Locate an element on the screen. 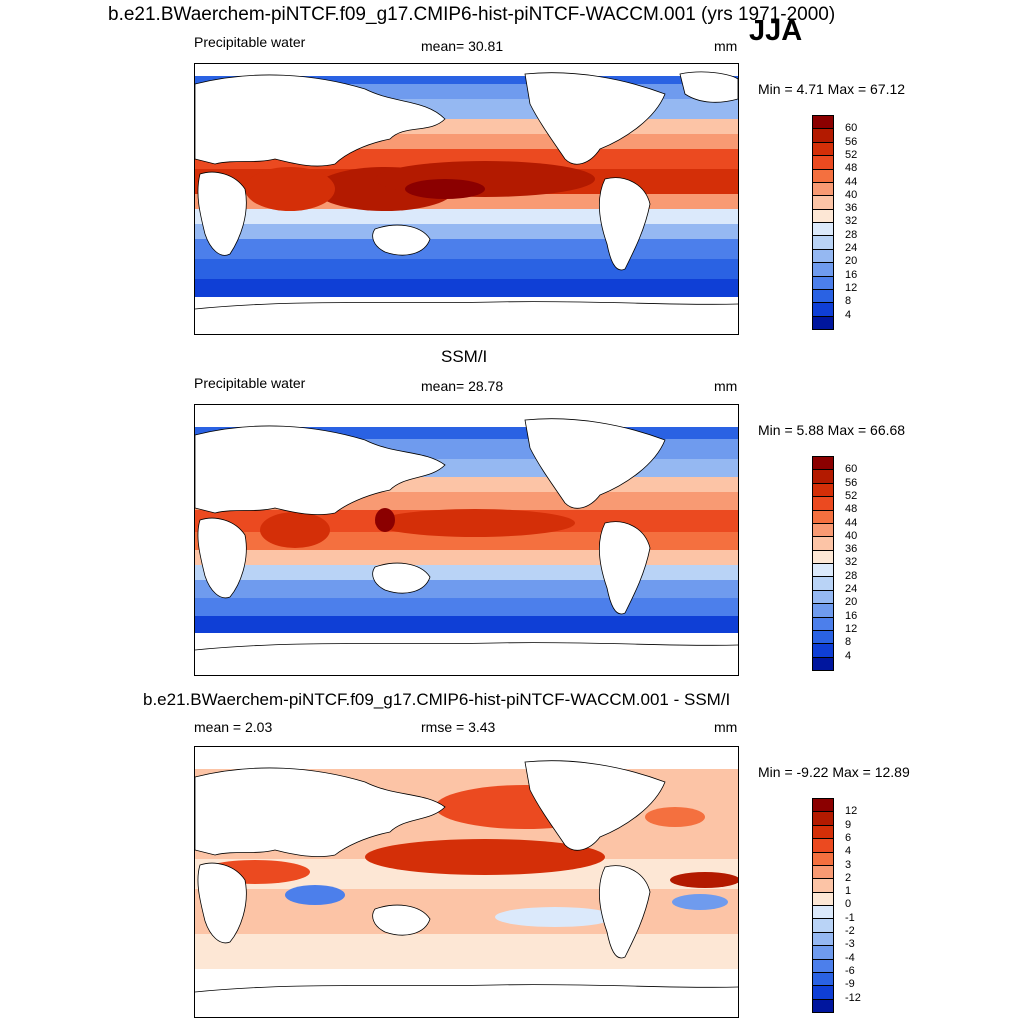  panel3-colorbar-tick: -12 is located at coordinates (853, 997).